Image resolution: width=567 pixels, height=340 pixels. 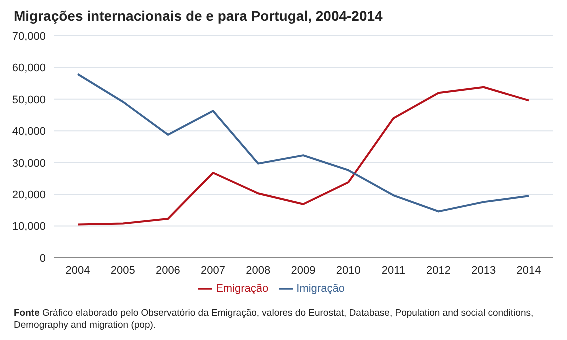 What do you see at coordinates (29, 36) in the screenshot?
I see `y-tick-label: 70,000` at bounding box center [29, 36].